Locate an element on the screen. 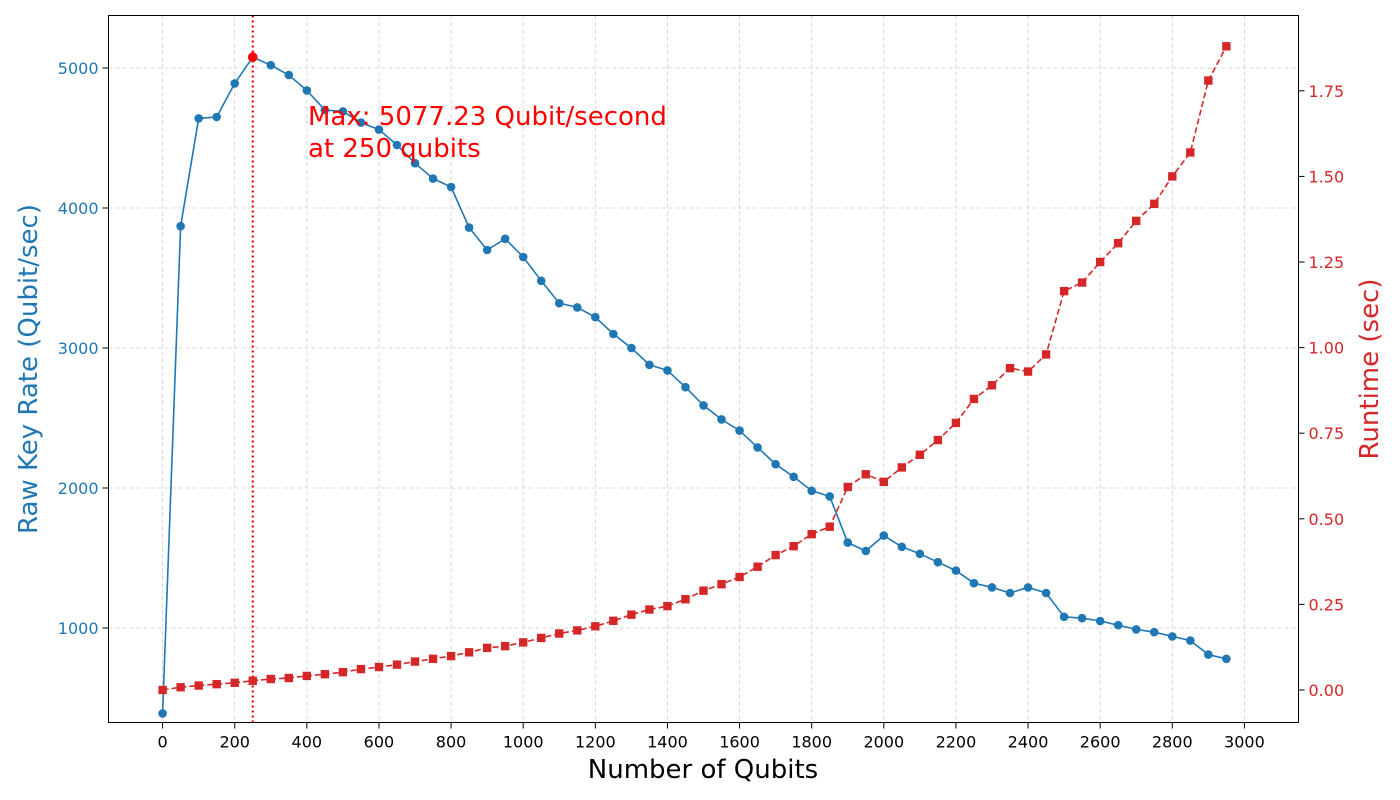 This screenshot has height=800, width=1400. y-right-tick-label: 0.00 is located at coordinates (1327, 690).